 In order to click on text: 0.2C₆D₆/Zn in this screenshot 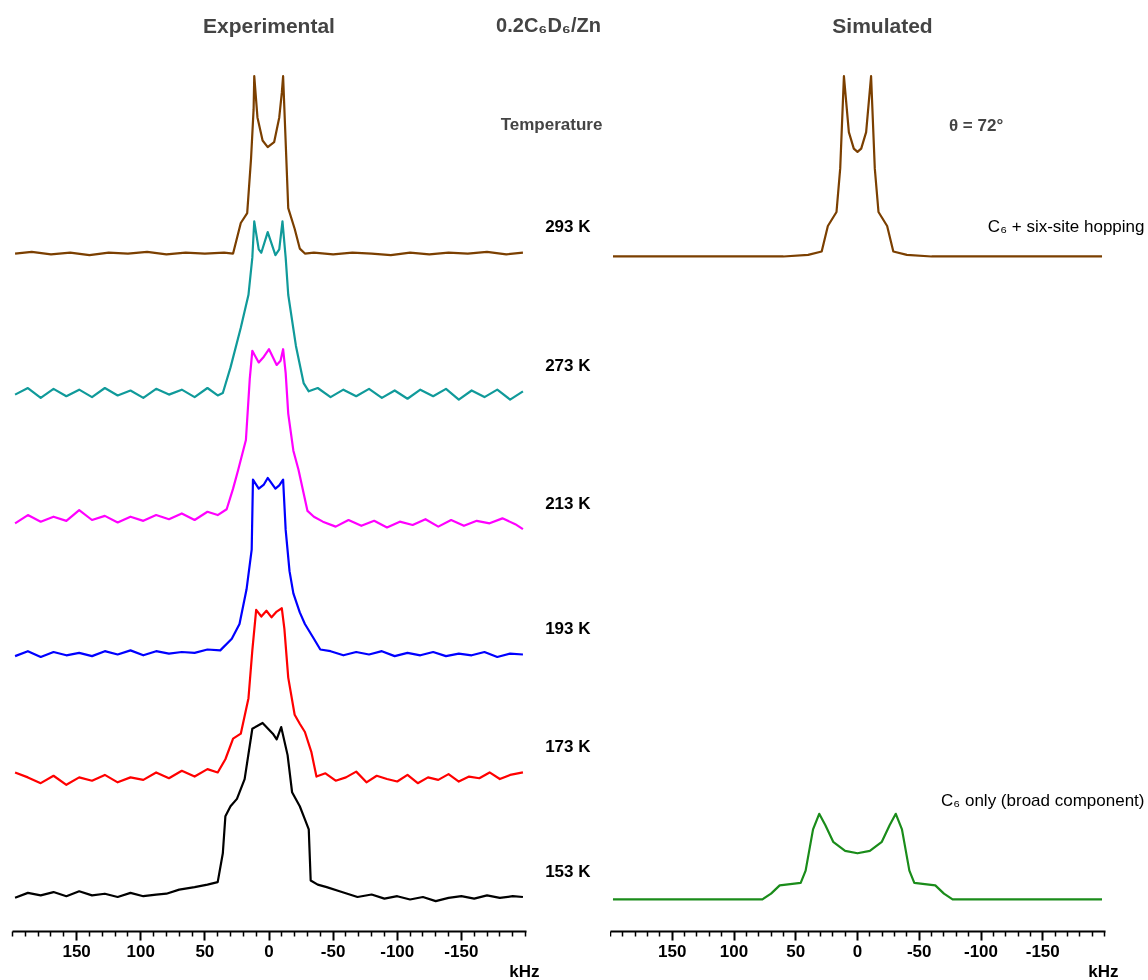, I will do `click(548, 25)`.